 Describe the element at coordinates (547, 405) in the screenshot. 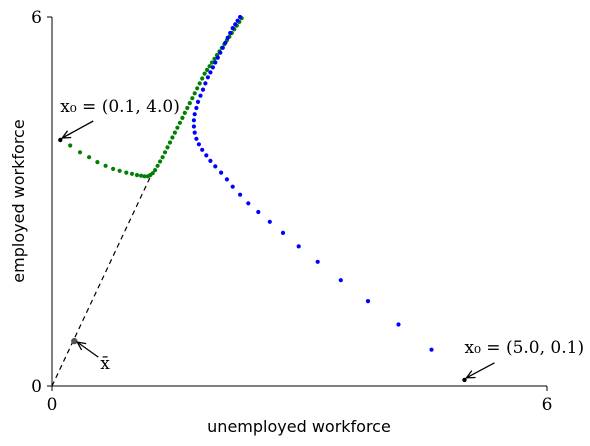

I see `x-tick-label-1: 6` at that location.